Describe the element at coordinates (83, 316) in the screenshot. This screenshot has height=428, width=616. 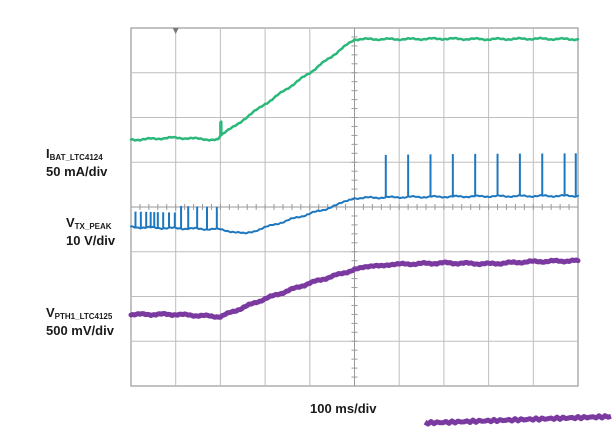
I see `vpth-subscript: PTH1_LTC4125` at that location.